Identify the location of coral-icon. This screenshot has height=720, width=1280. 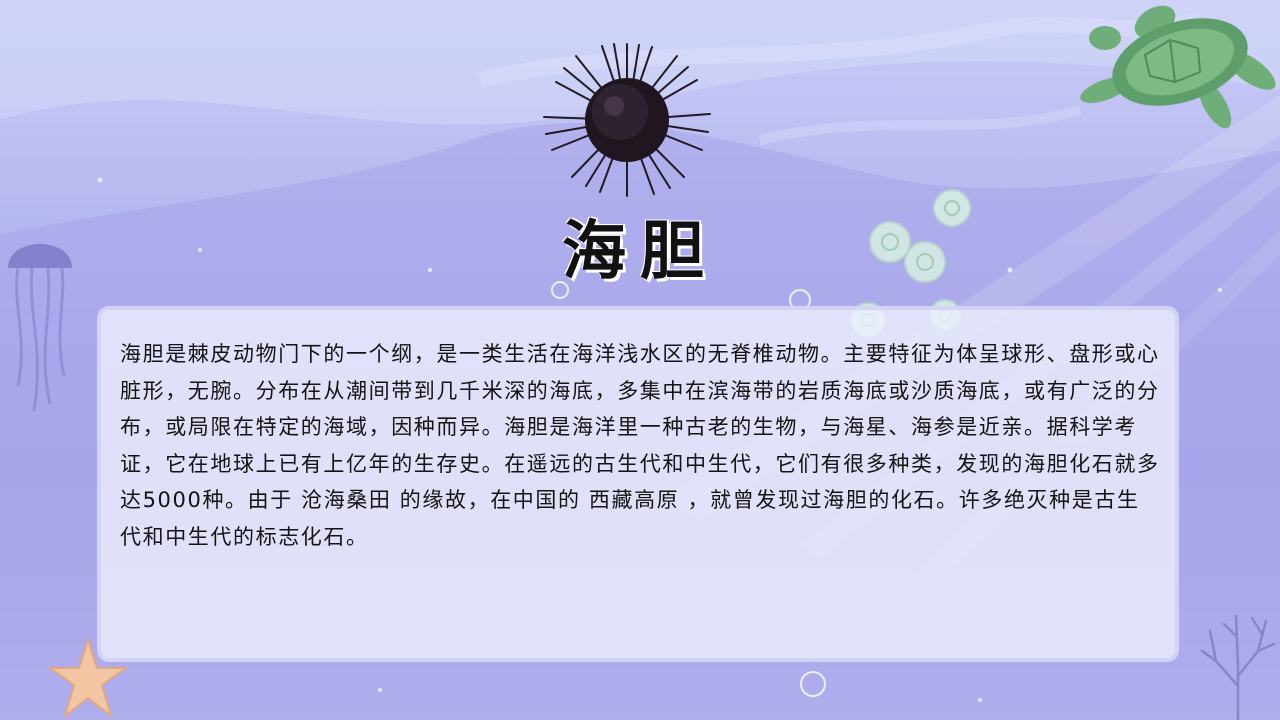
(1238, 667).